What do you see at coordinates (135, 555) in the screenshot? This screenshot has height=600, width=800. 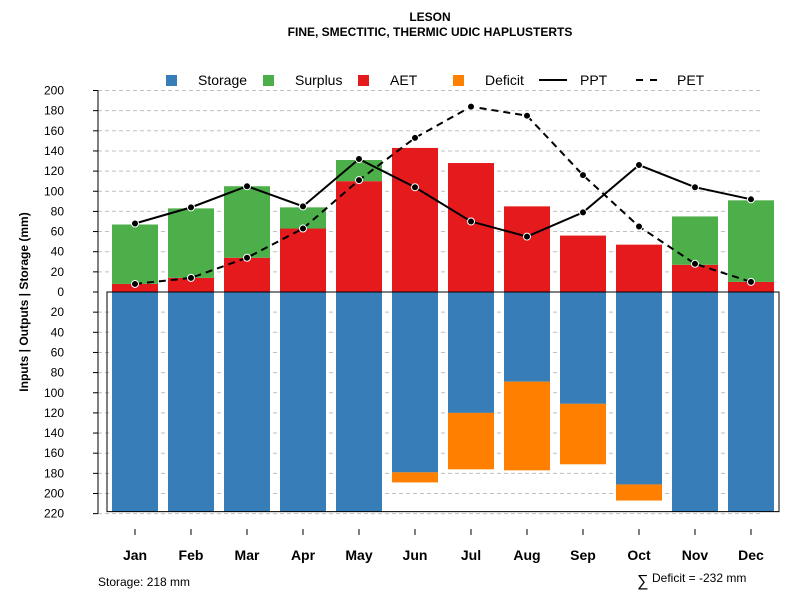 I see `x-tick-label: Jan` at bounding box center [135, 555].